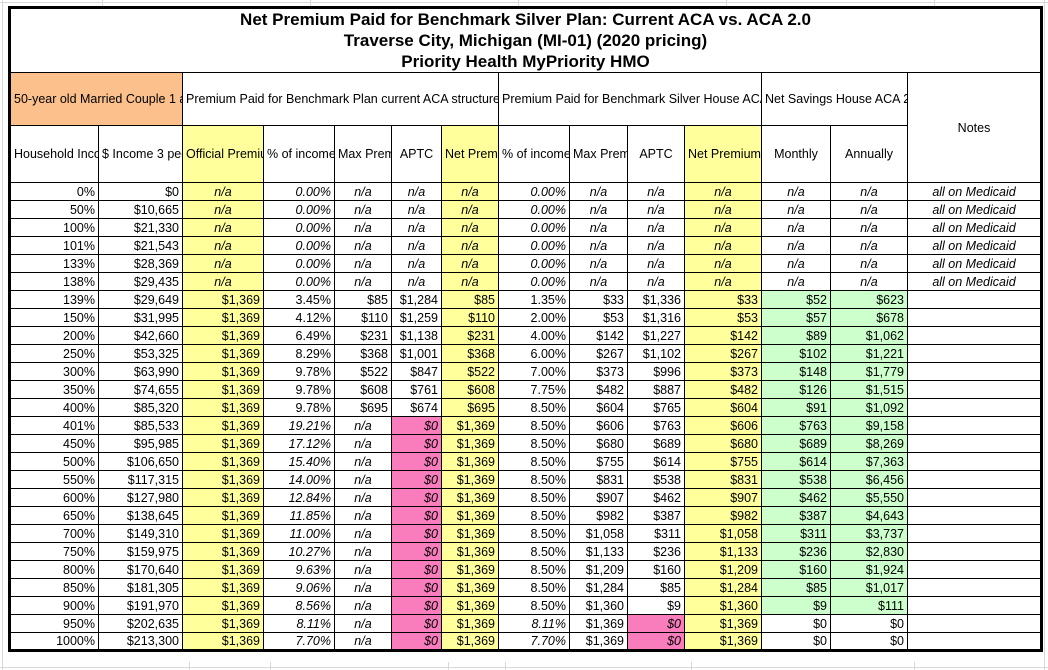  I want to click on data-cell: 800%, so click(54, 569).